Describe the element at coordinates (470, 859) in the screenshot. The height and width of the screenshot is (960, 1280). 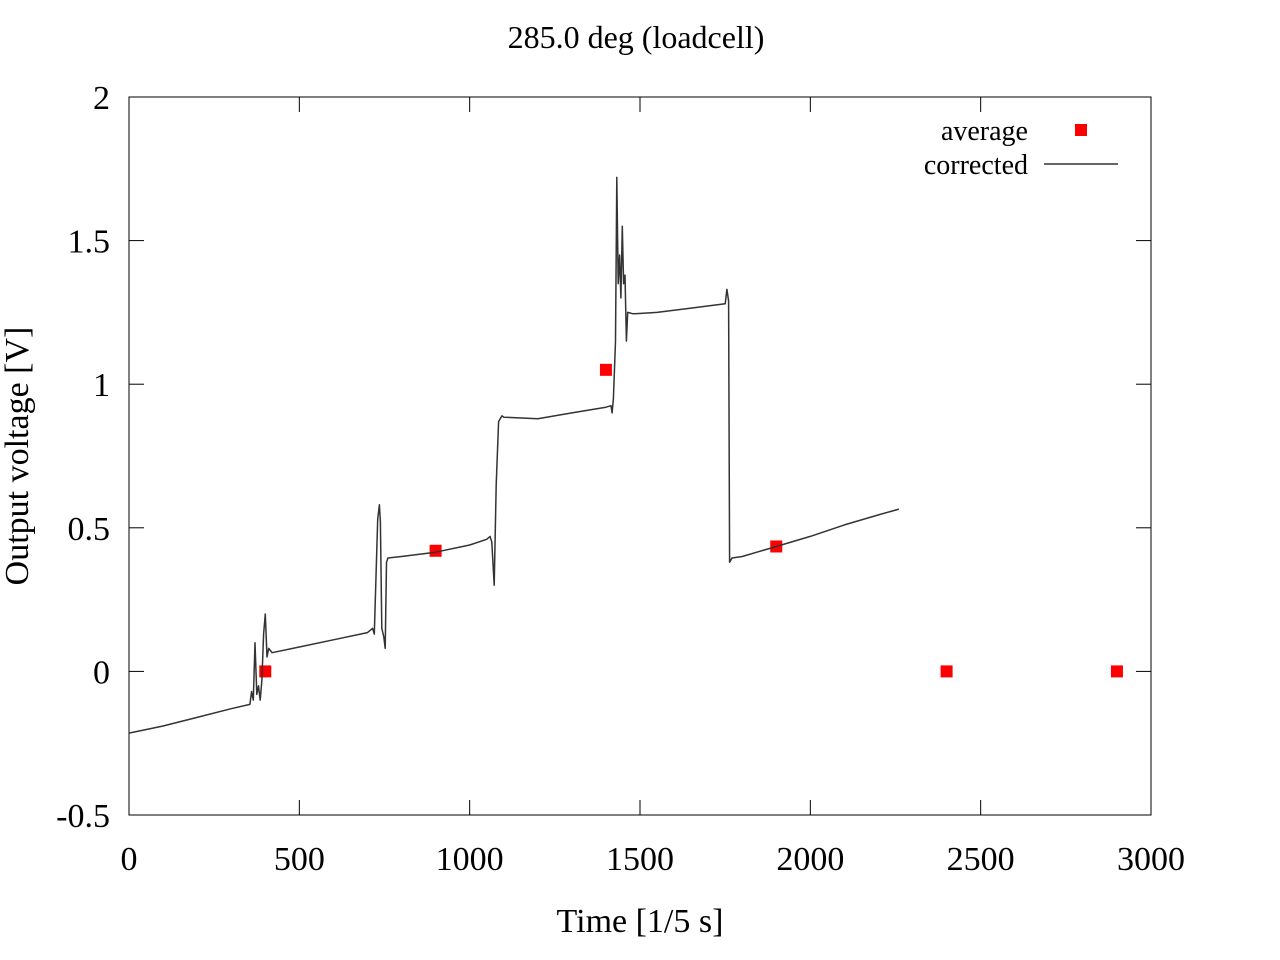
I see `x-tick-label: 1000` at that location.